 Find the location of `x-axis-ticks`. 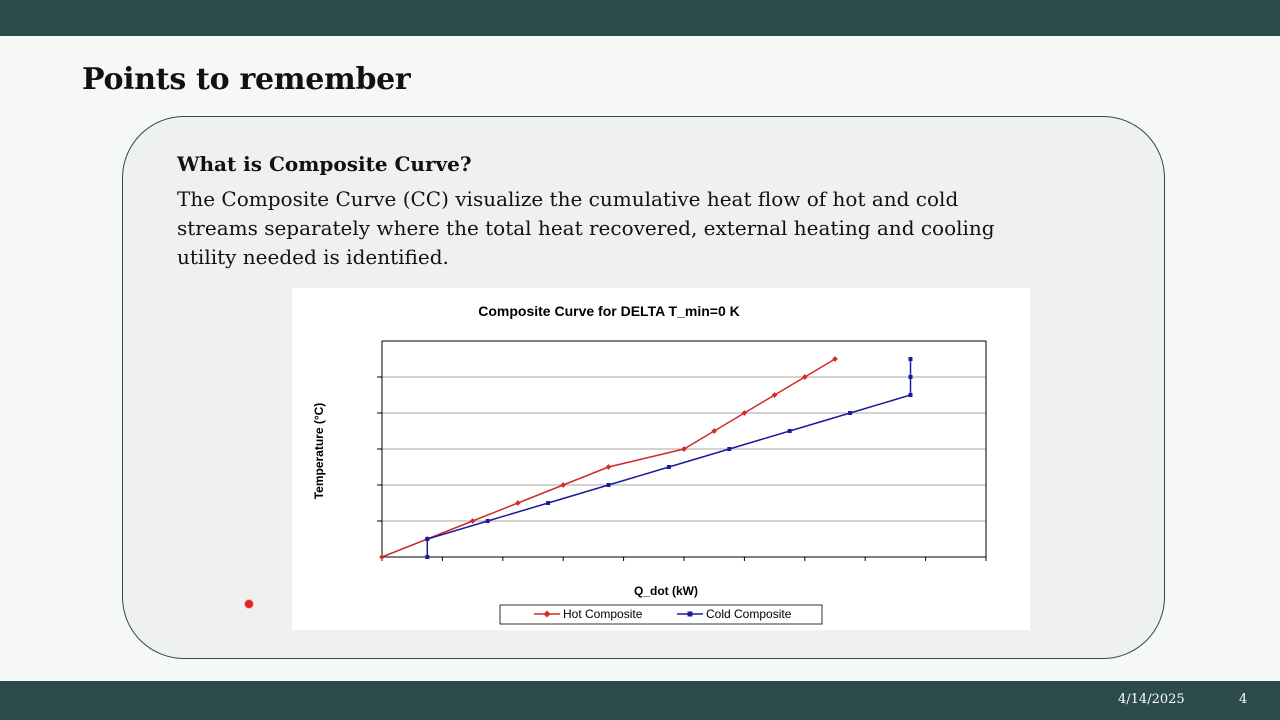

x-axis-ticks is located at coordinates (684, 559).